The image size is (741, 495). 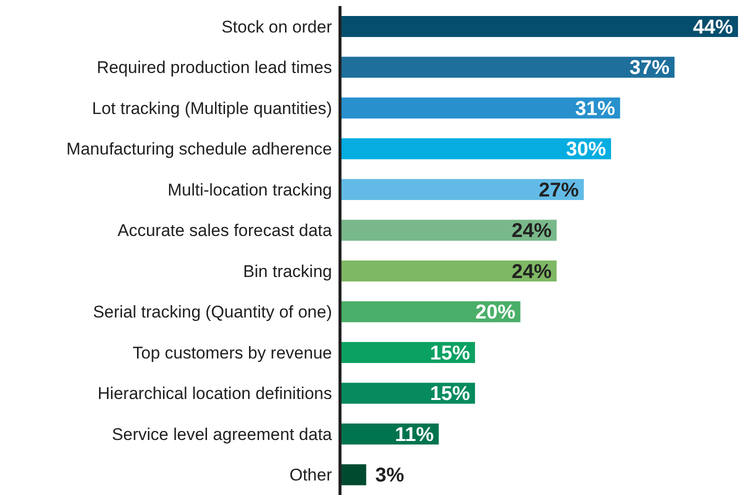 I want to click on y-tick-label: Manufacturing schedule adherence, so click(x=199, y=149).